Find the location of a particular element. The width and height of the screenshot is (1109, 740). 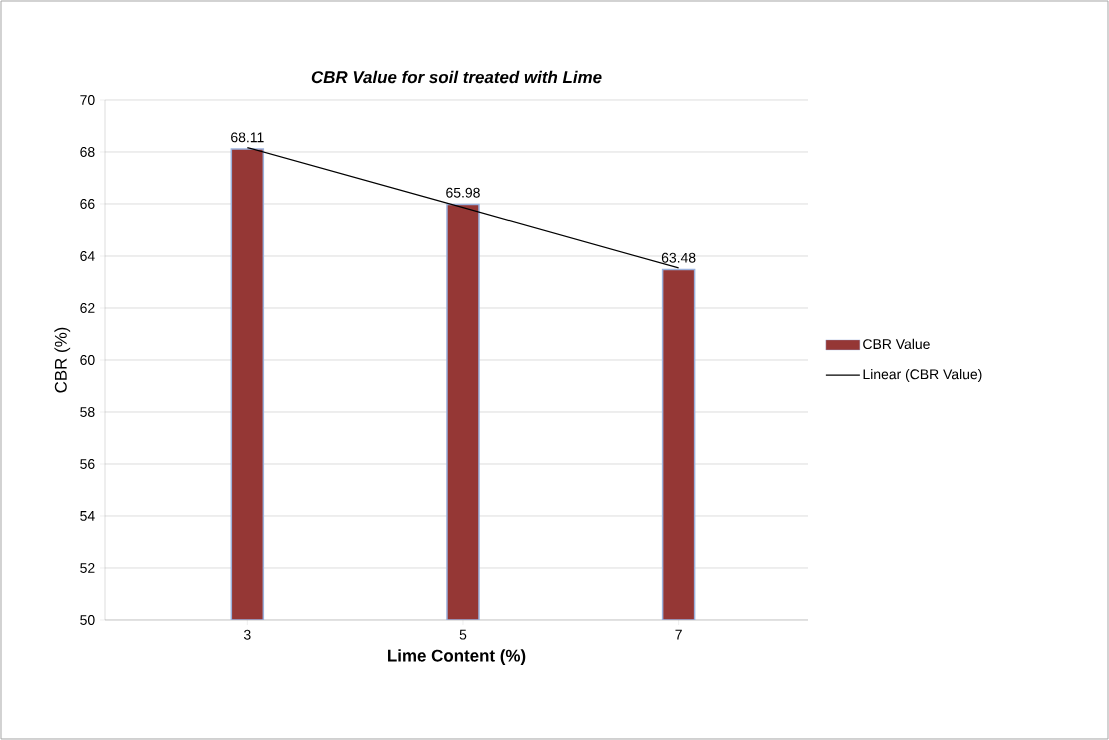

y-tick-label: 54 is located at coordinates (87, 516).